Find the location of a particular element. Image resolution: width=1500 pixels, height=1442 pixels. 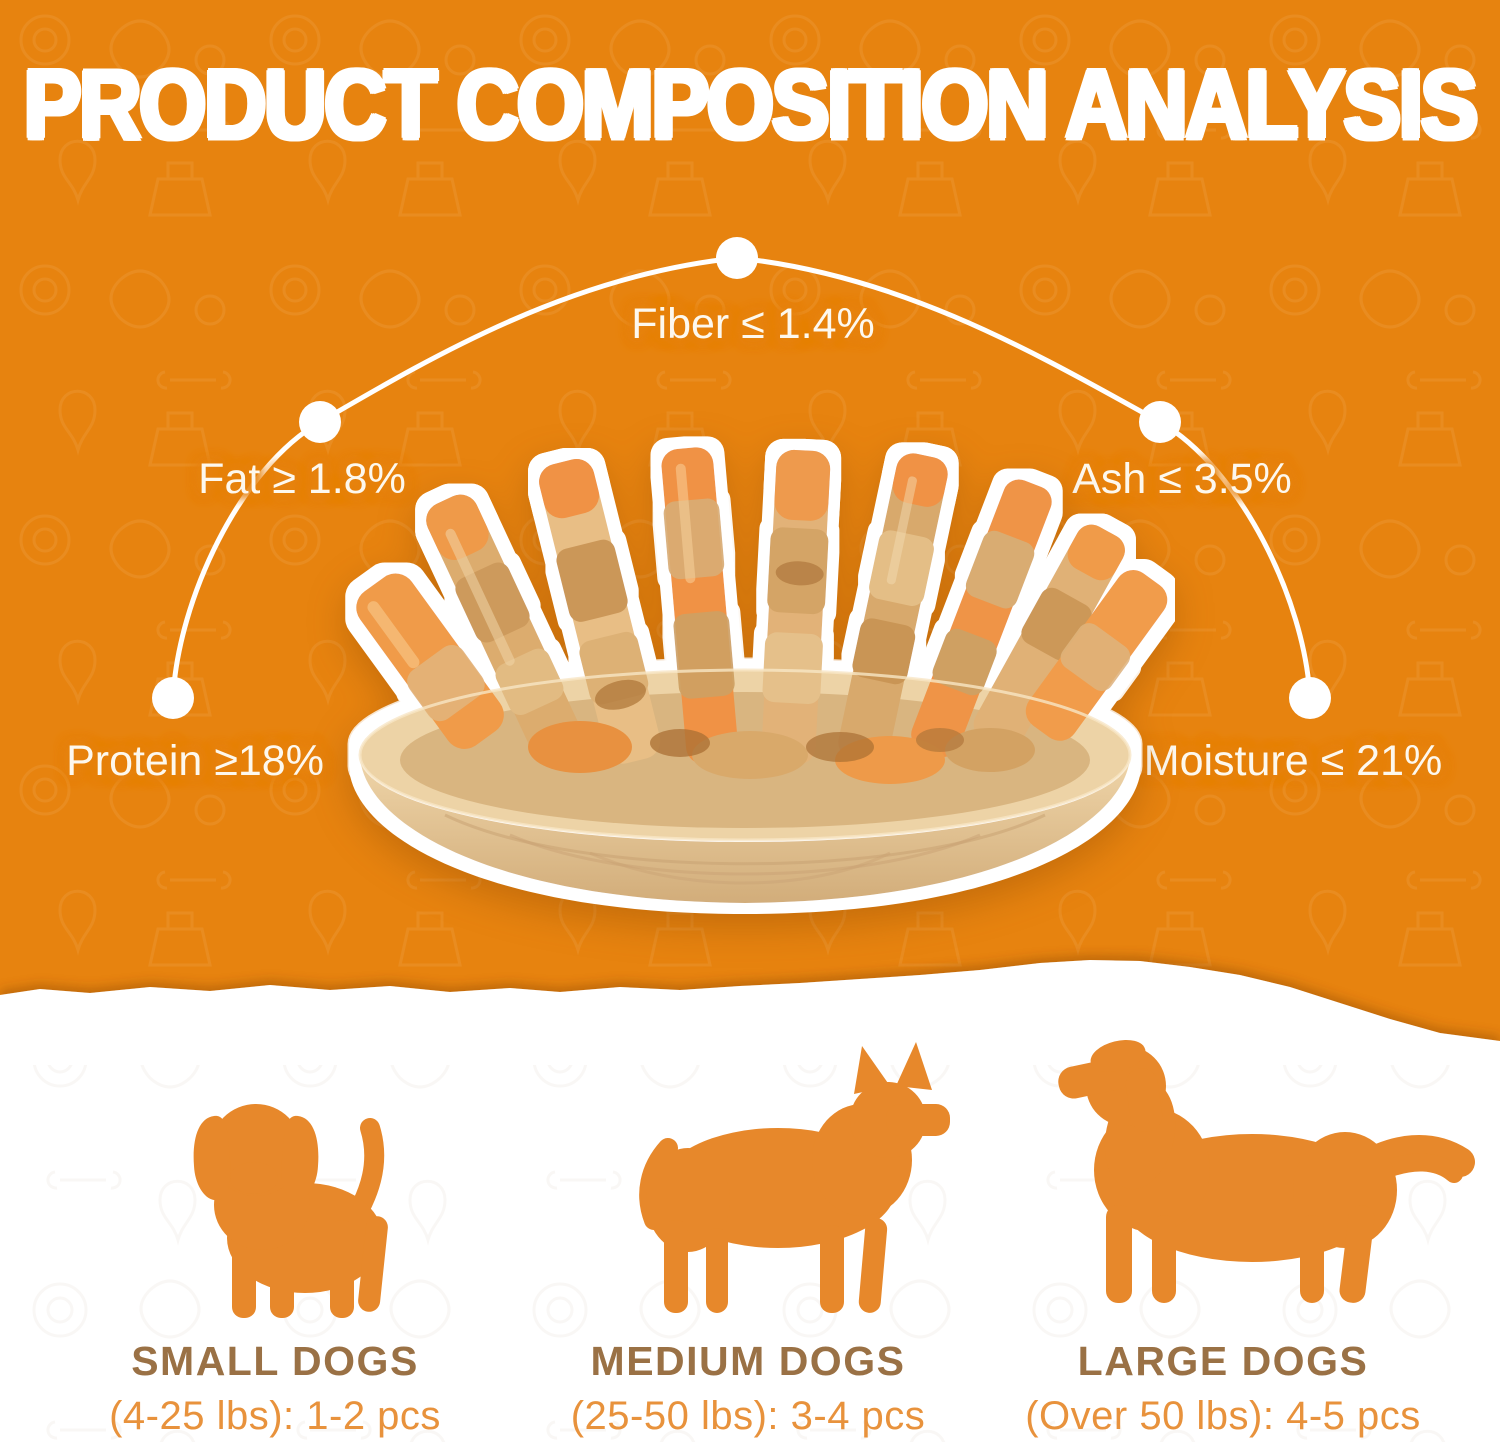

large-dog-icon is located at coordinates (1266, 1171).